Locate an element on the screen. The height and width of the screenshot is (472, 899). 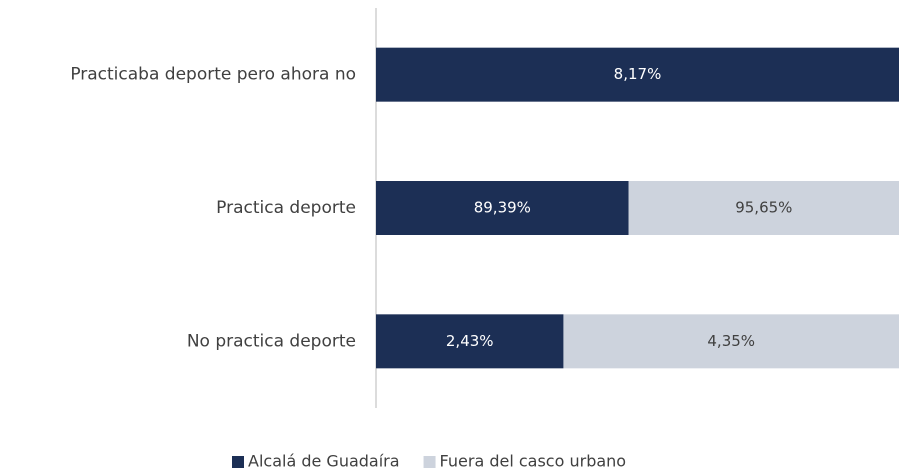
data-label: 2,43% is located at coordinates (470, 341).